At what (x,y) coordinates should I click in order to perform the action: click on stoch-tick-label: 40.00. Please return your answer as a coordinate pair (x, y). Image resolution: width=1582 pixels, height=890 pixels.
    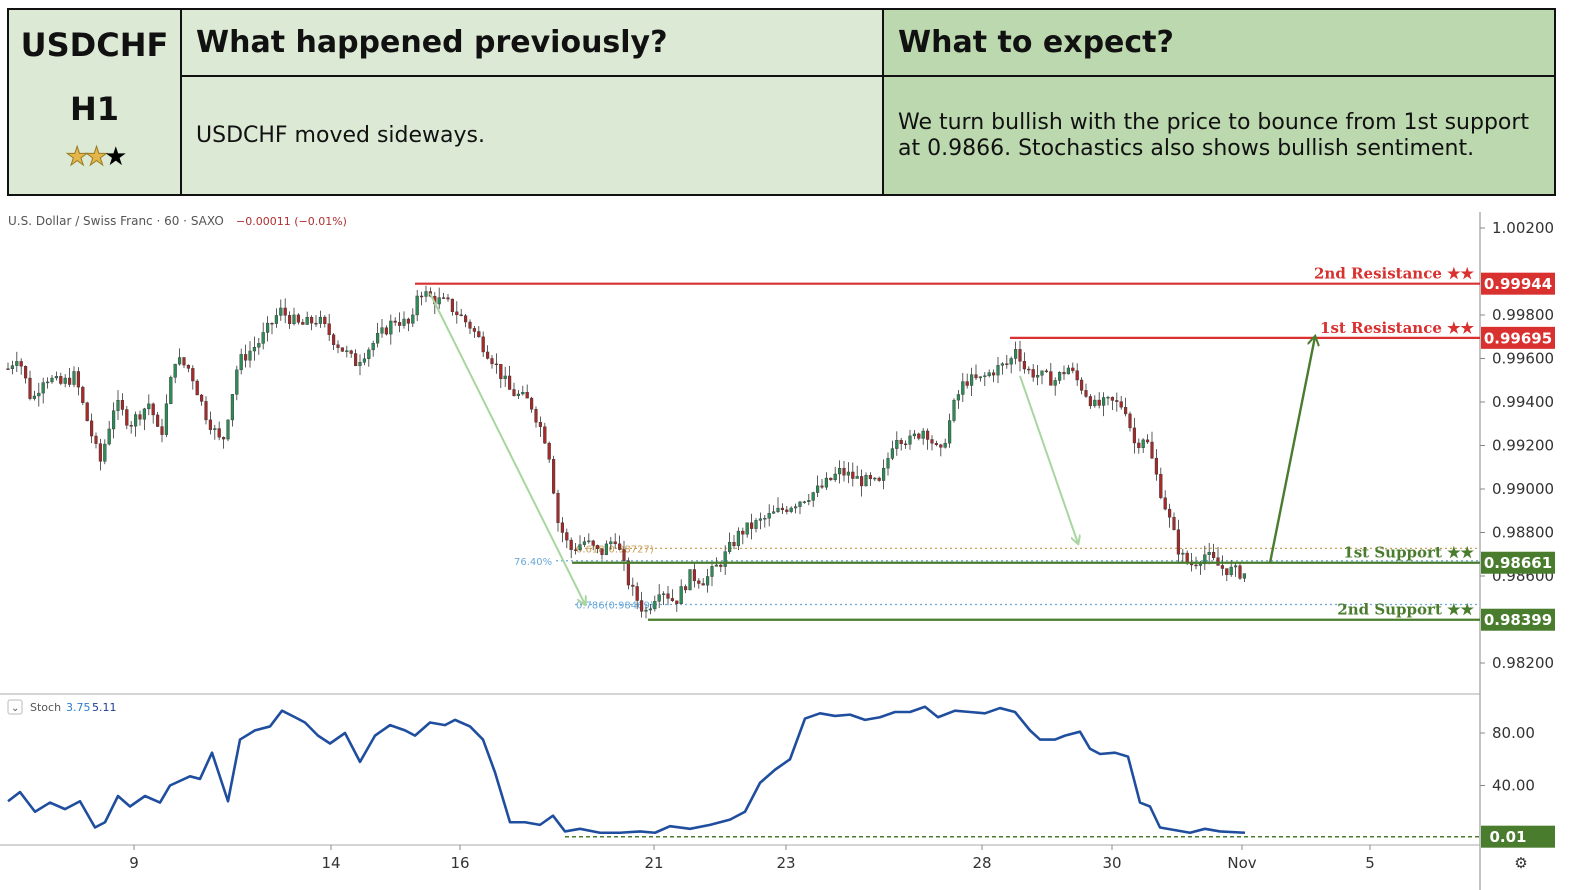
    Looking at the image, I should click on (1513, 786).